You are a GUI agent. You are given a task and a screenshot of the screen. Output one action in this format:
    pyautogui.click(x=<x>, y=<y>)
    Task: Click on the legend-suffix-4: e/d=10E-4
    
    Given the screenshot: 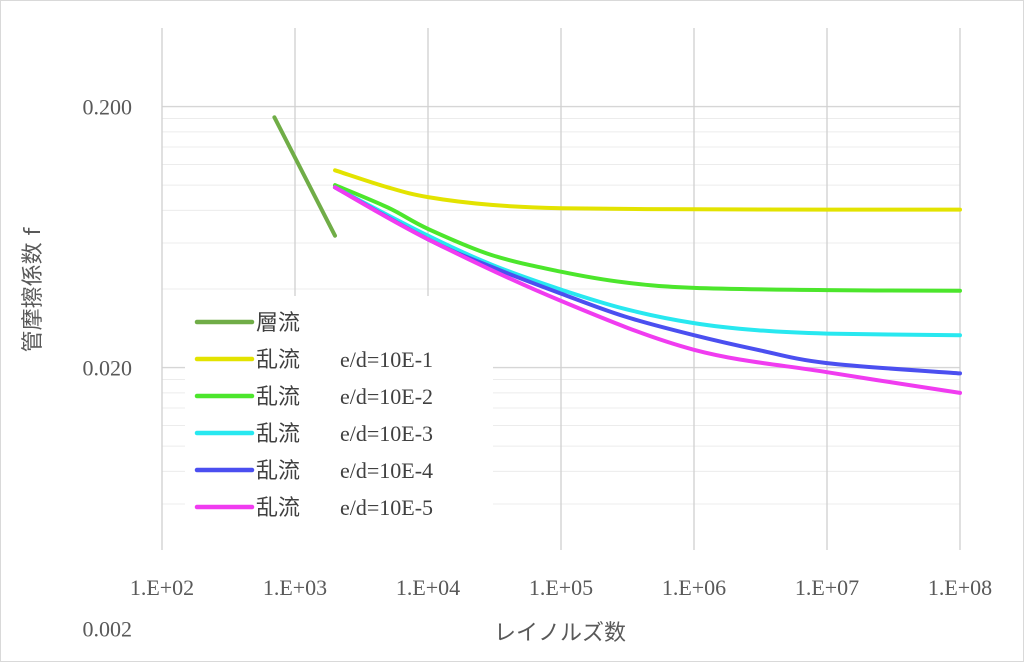 What is the action you would take?
    pyautogui.click(x=386, y=470)
    